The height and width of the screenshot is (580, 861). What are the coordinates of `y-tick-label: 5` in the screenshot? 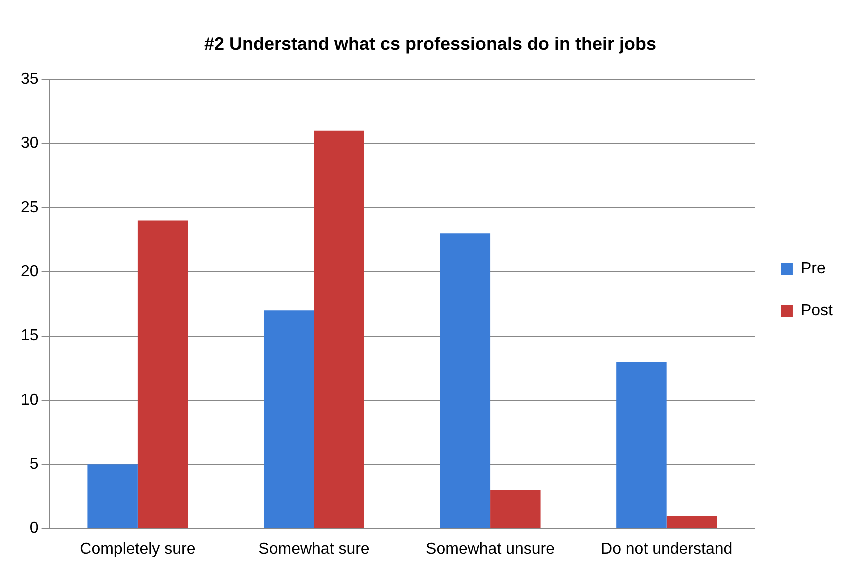 It's located at (34, 465).